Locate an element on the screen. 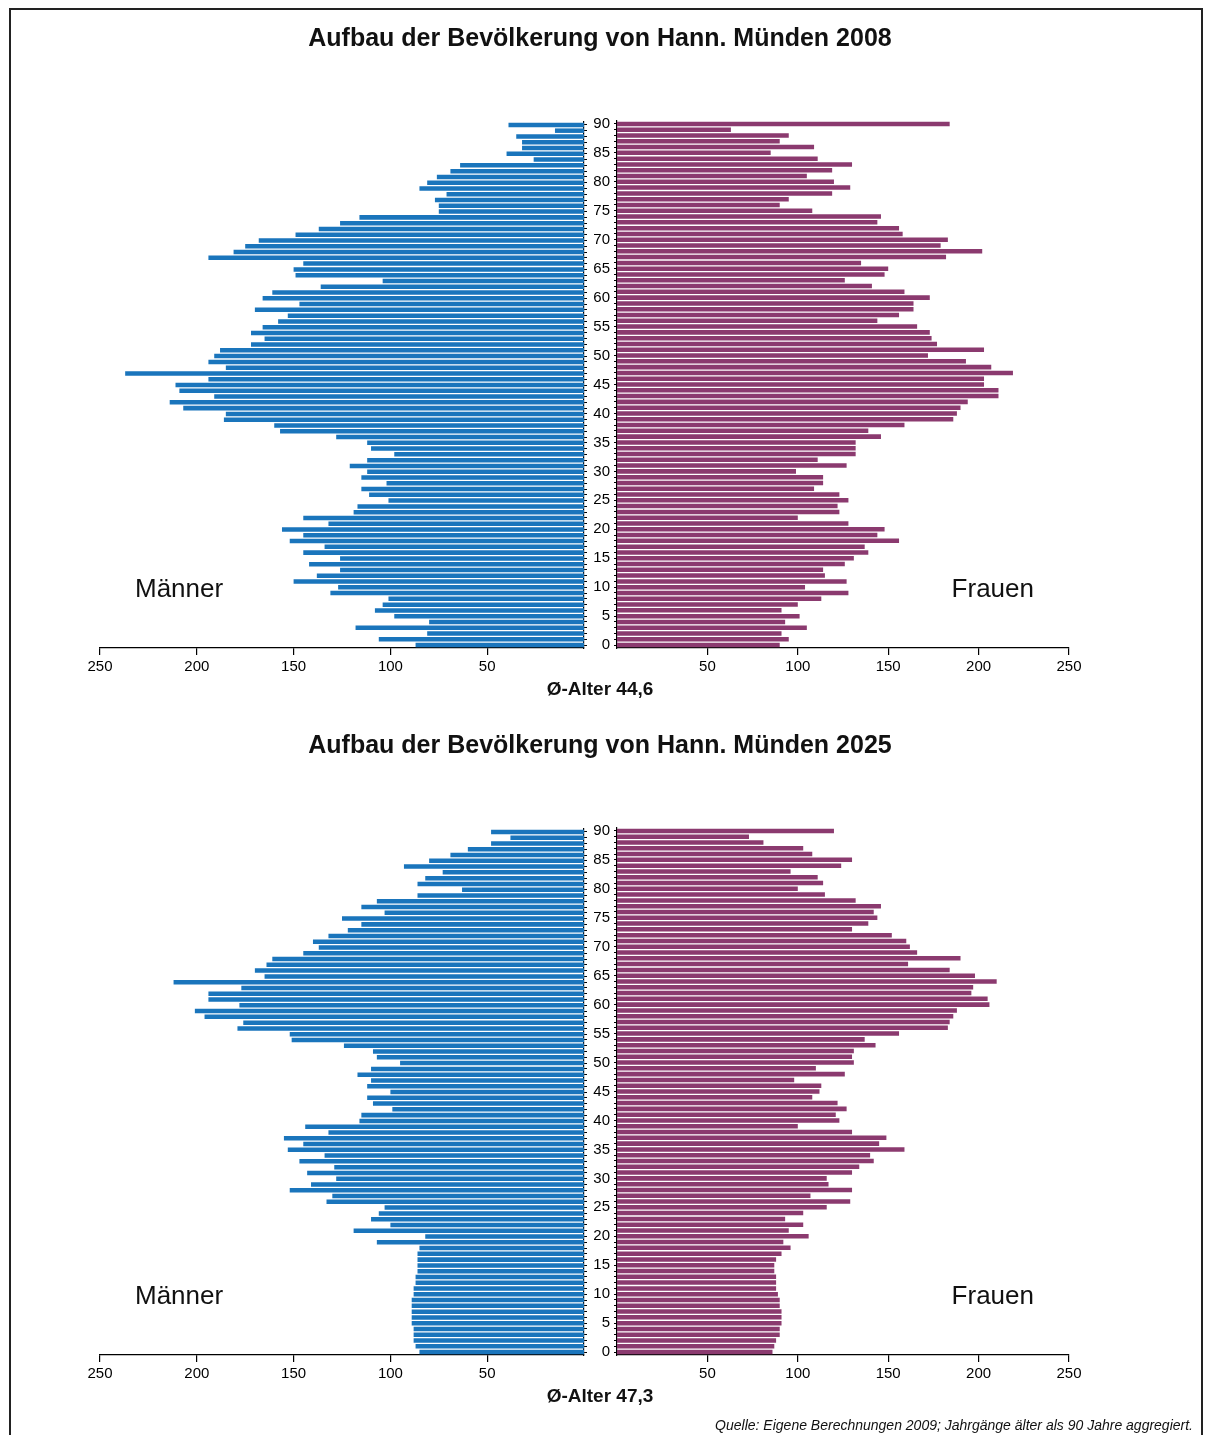 This screenshot has width=1210, height=1441. chart-title: Aufbau der Bevölkerung von Hann. Münden 2008 is located at coordinates (600, 37).